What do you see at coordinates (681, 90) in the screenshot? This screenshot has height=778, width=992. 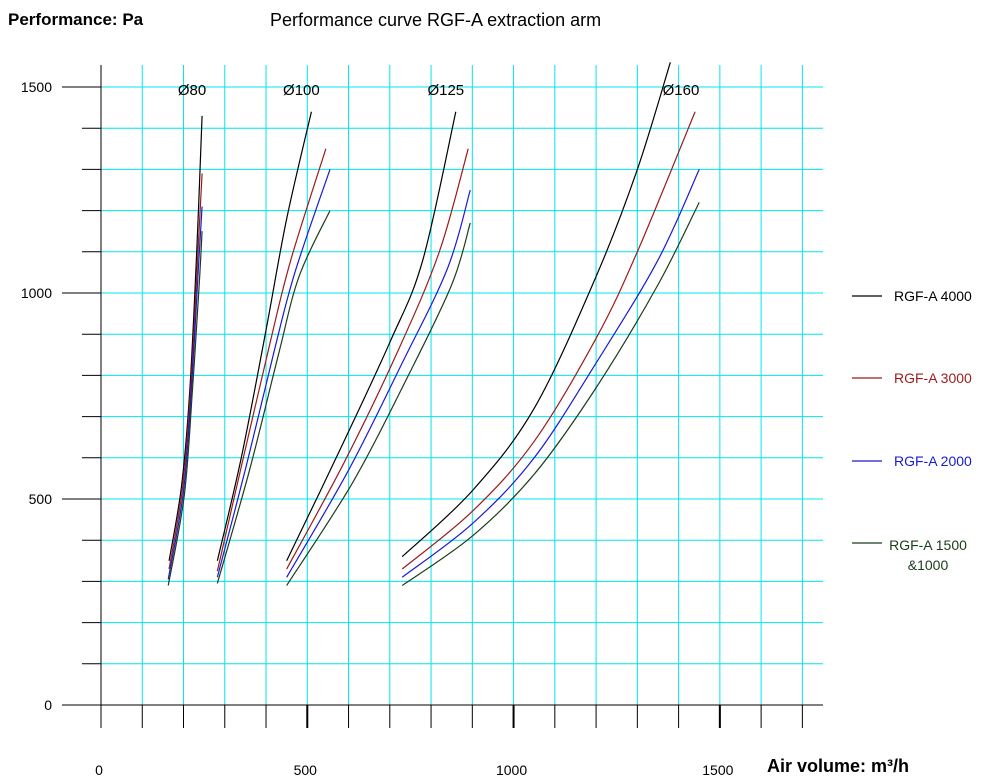 I see `curve-group-label: Ø160` at bounding box center [681, 90].